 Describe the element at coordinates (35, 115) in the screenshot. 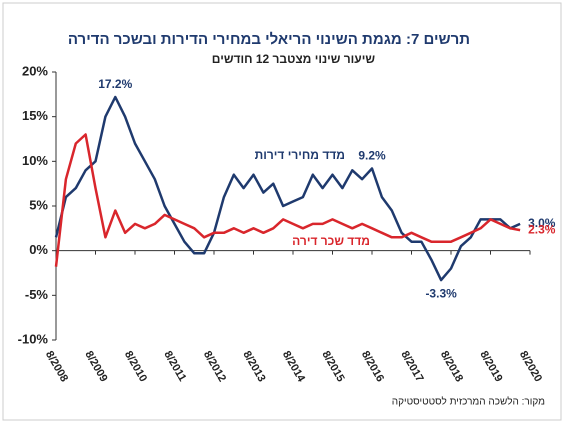

I see `y-tick-label: 15%` at that location.